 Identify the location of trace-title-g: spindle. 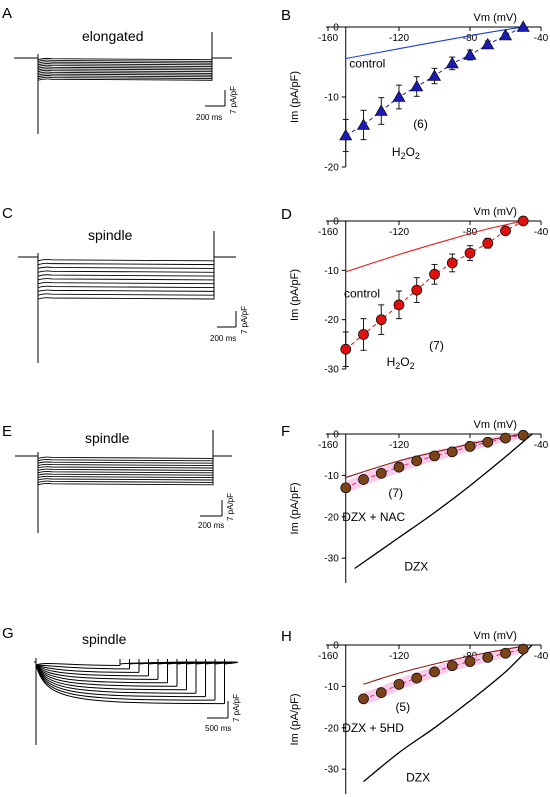
(104, 639).